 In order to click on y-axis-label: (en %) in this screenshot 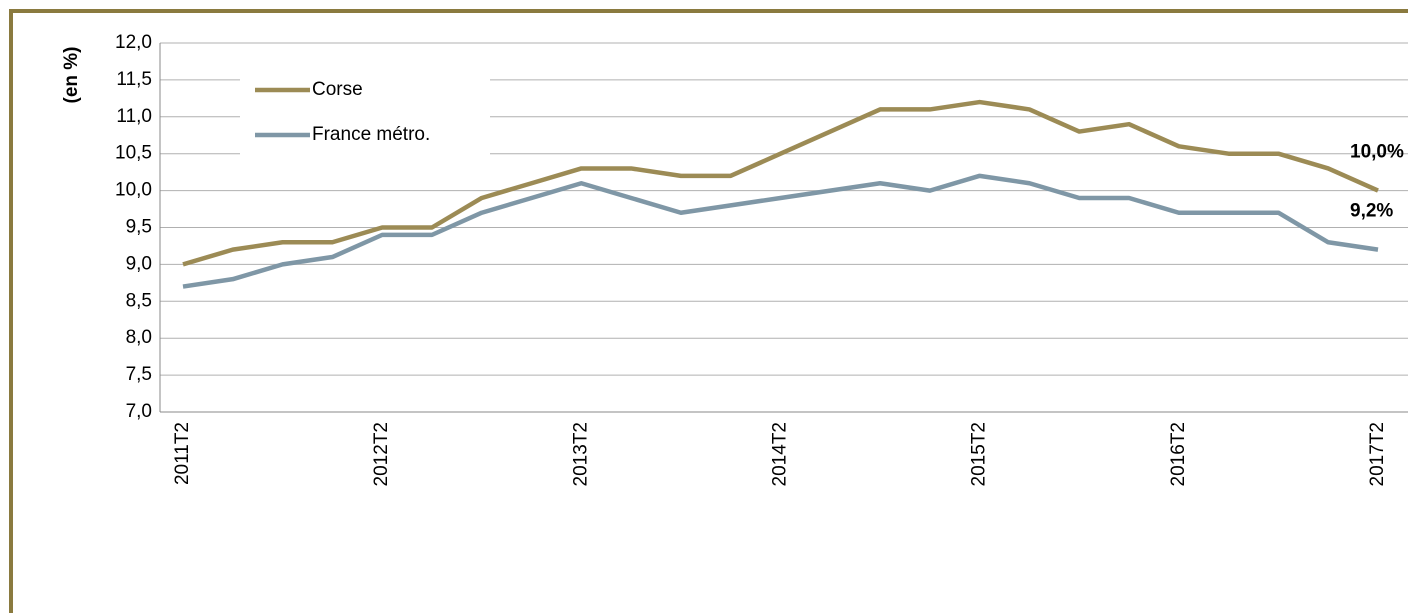, I will do `click(71, 75)`.